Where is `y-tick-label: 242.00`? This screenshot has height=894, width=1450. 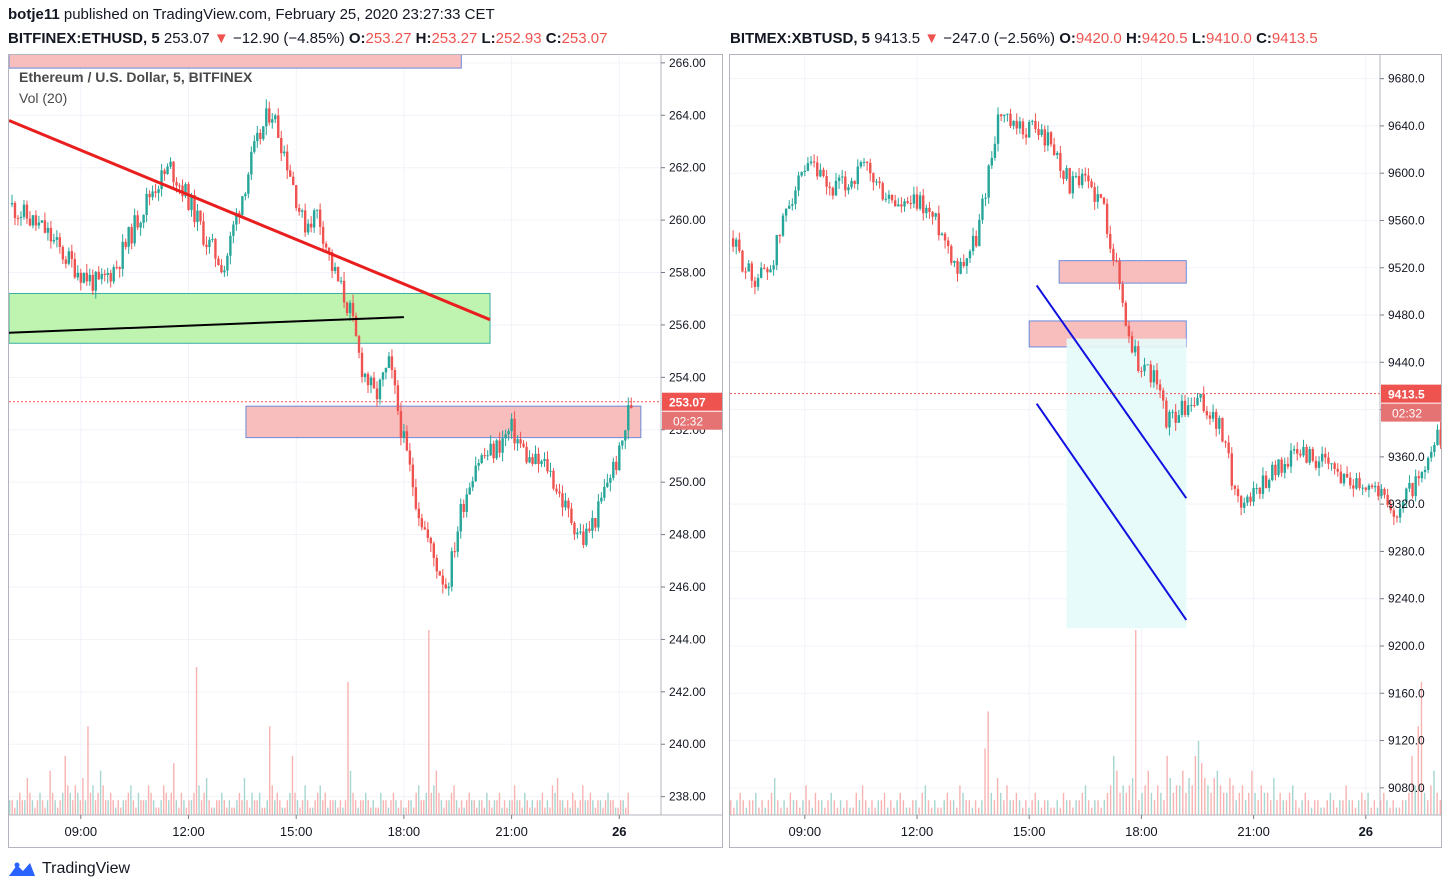 y-tick-label: 242.00 is located at coordinates (687, 692).